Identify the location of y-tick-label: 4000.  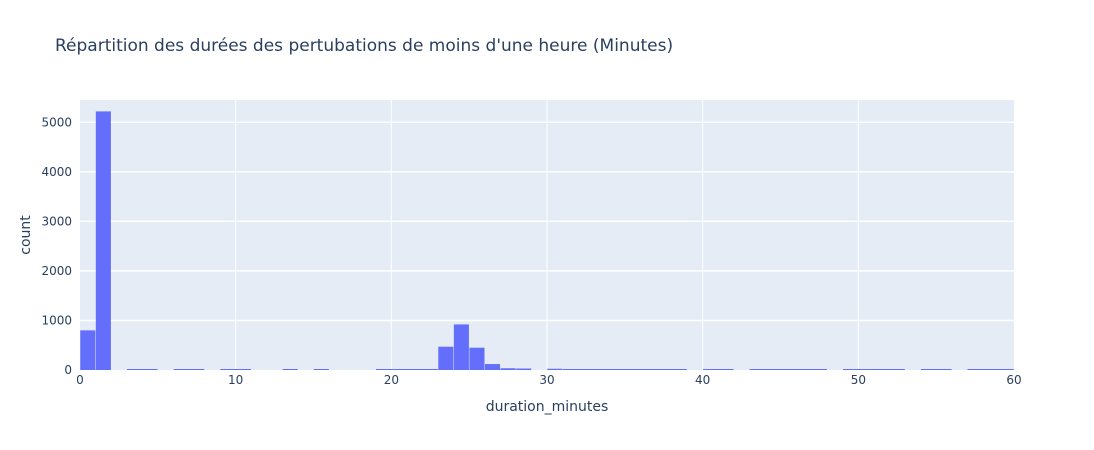
(56, 172).